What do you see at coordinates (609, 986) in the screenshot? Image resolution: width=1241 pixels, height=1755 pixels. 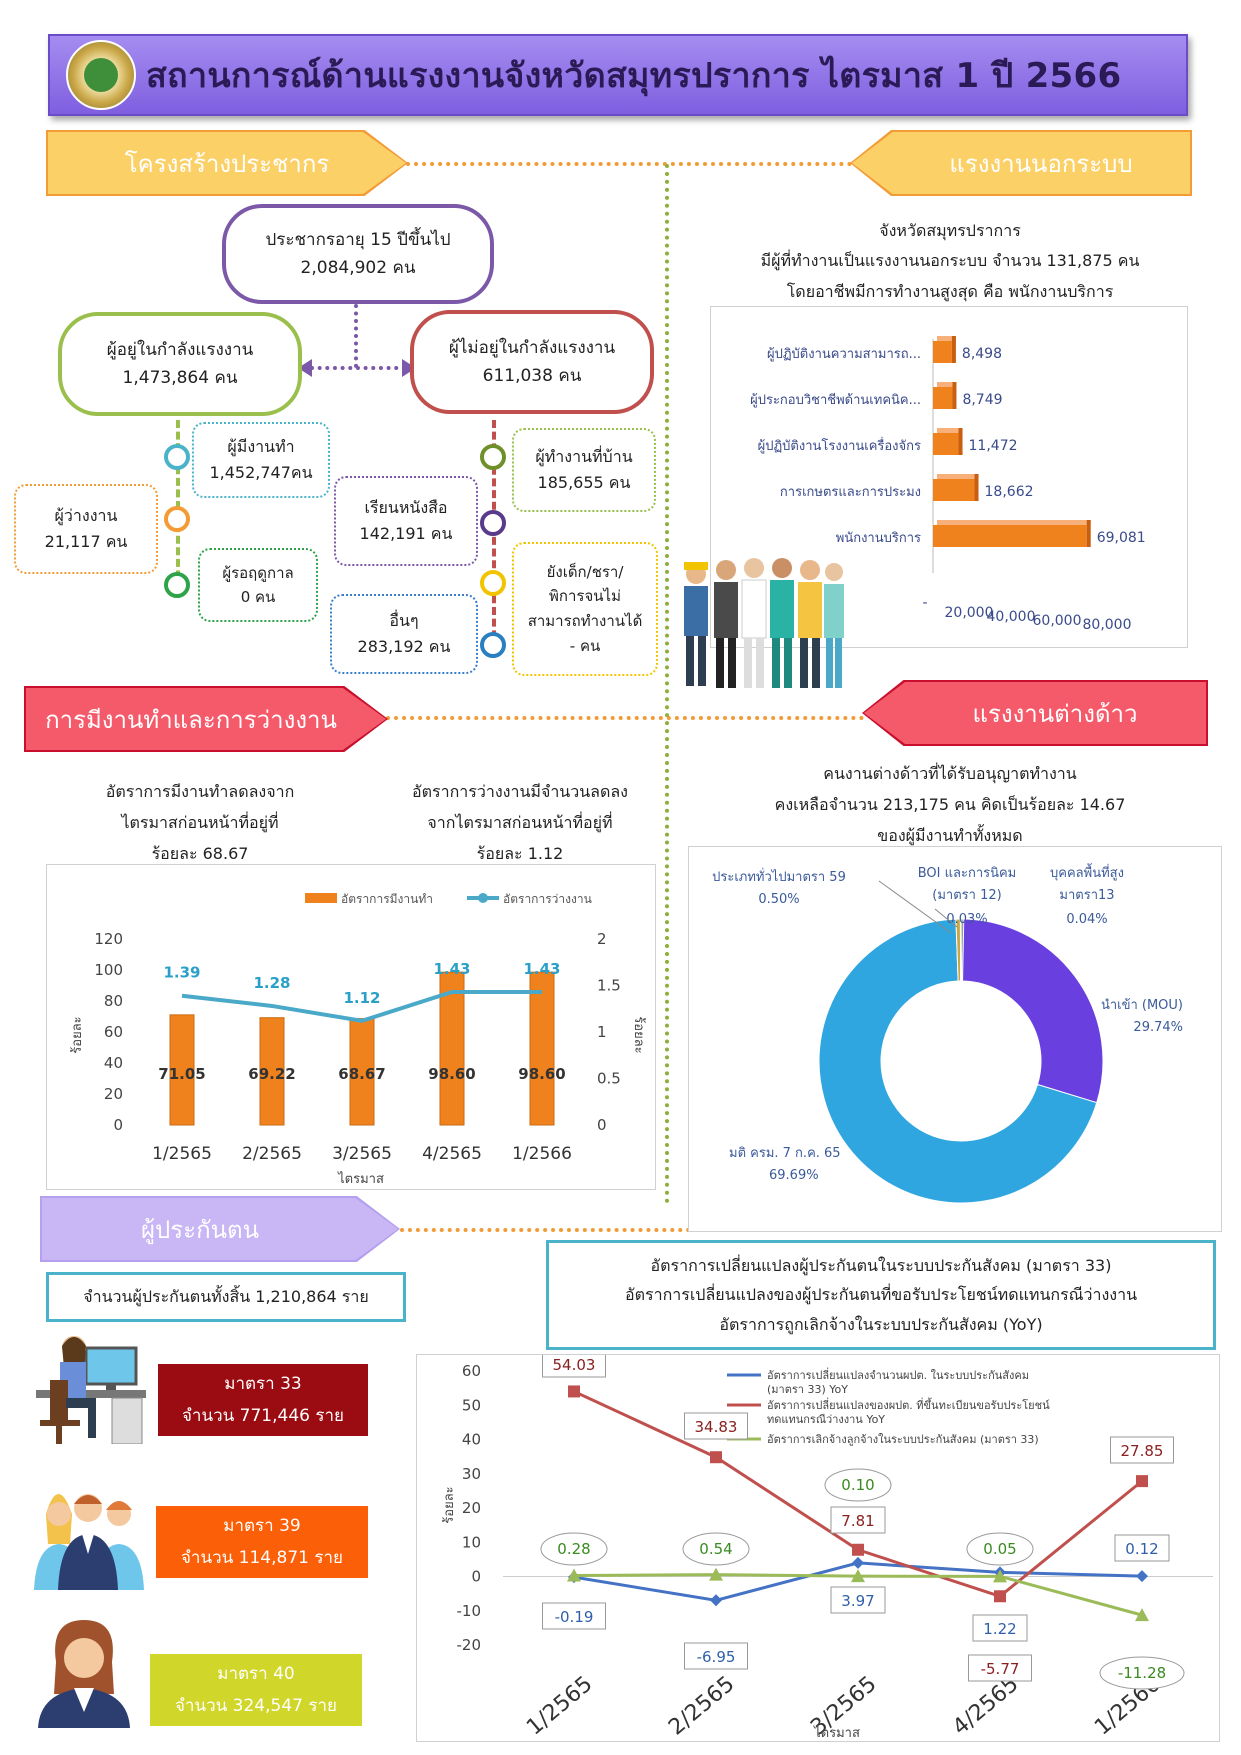 I see `y2-tick-label: 1.5` at bounding box center [609, 986].